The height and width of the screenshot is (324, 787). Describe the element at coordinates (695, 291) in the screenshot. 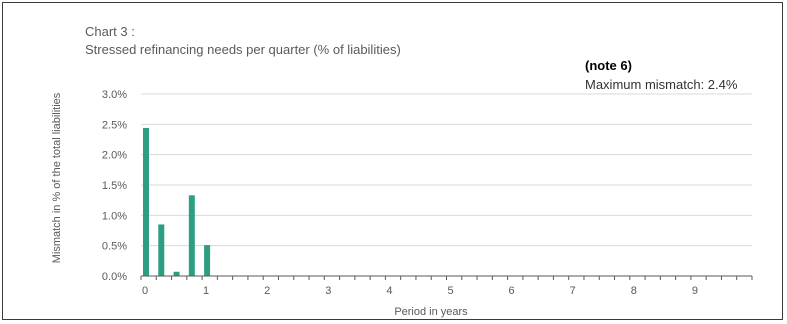

I see `x-tick-label: 9` at that location.